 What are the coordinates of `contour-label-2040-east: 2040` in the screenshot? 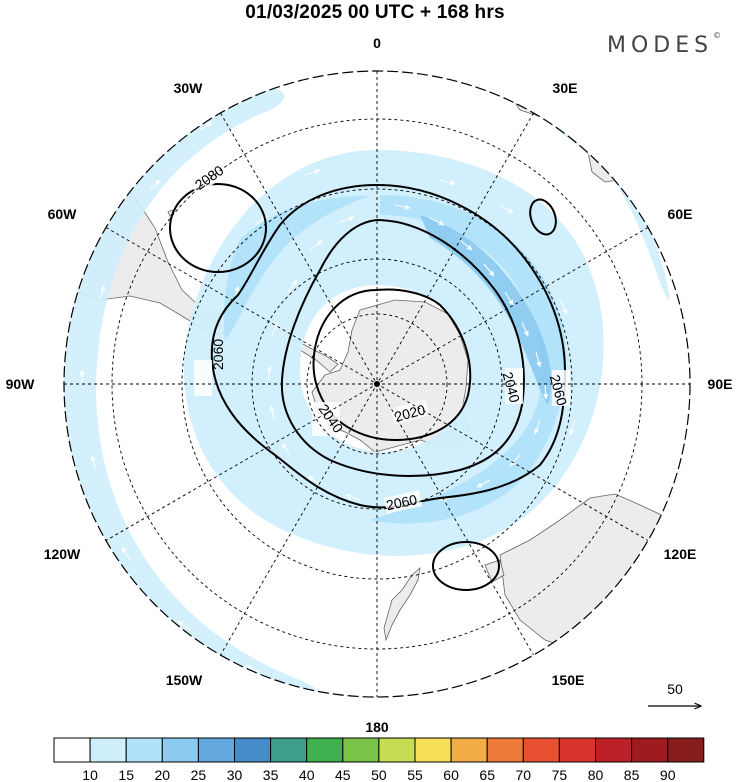 It's located at (512, 387).